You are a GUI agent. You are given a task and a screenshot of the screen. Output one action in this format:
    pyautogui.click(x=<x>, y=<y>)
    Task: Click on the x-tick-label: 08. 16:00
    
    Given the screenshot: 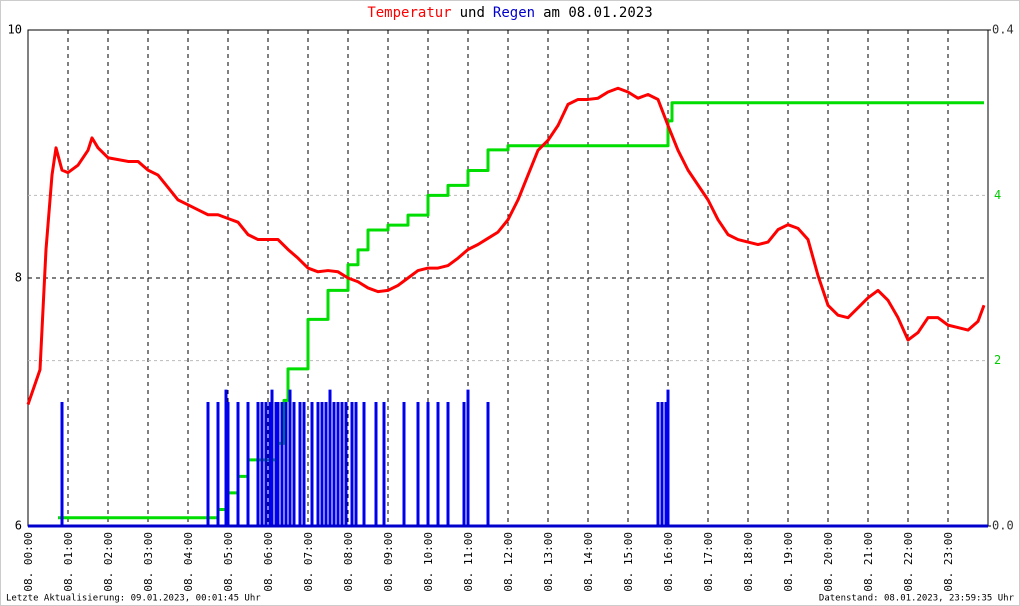 What is the action you would take?
    pyautogui.click(x=668, y=562)
    